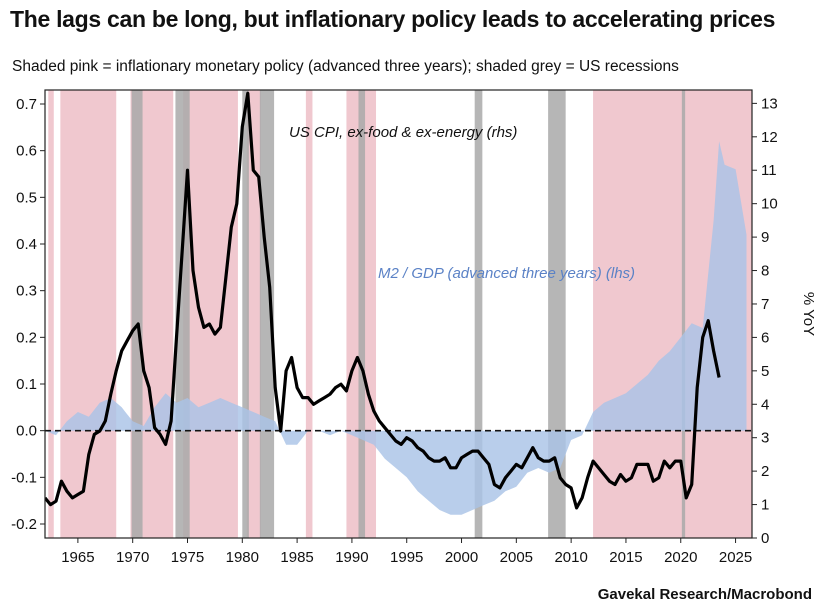 The height and width of the screenshot is (614, 826). What do you see at coordinates (680, 557) in the screenshot?
I see `x-tick-label: 2020` at bounding box center [680, 557].